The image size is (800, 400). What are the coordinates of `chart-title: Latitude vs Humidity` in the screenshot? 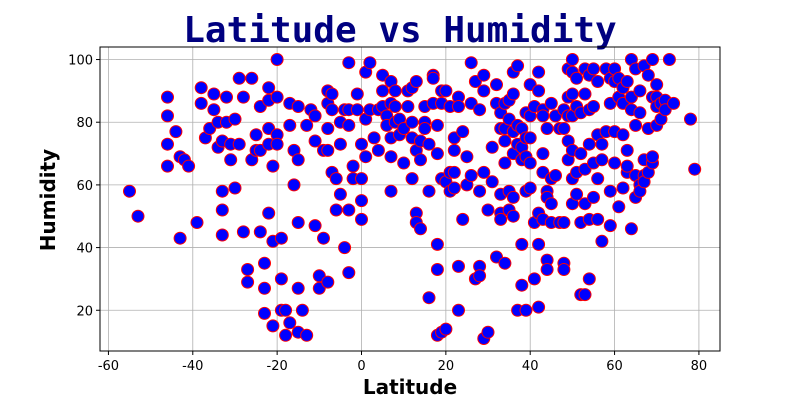 It's located at (399, 30).